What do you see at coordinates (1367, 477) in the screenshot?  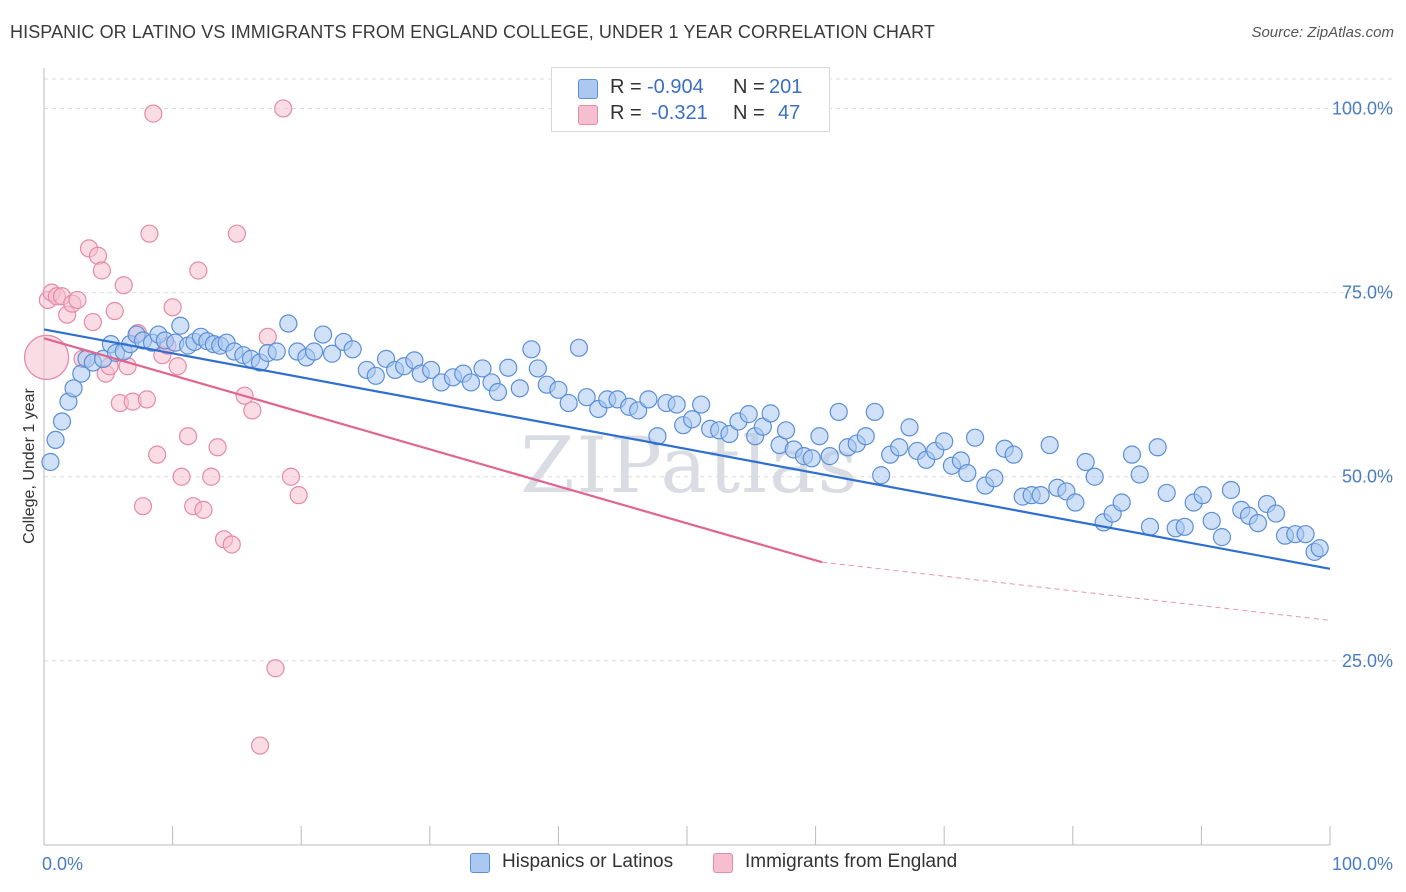 I see `y-tick-label: 50.0%` at bounding box center [1367, 477].